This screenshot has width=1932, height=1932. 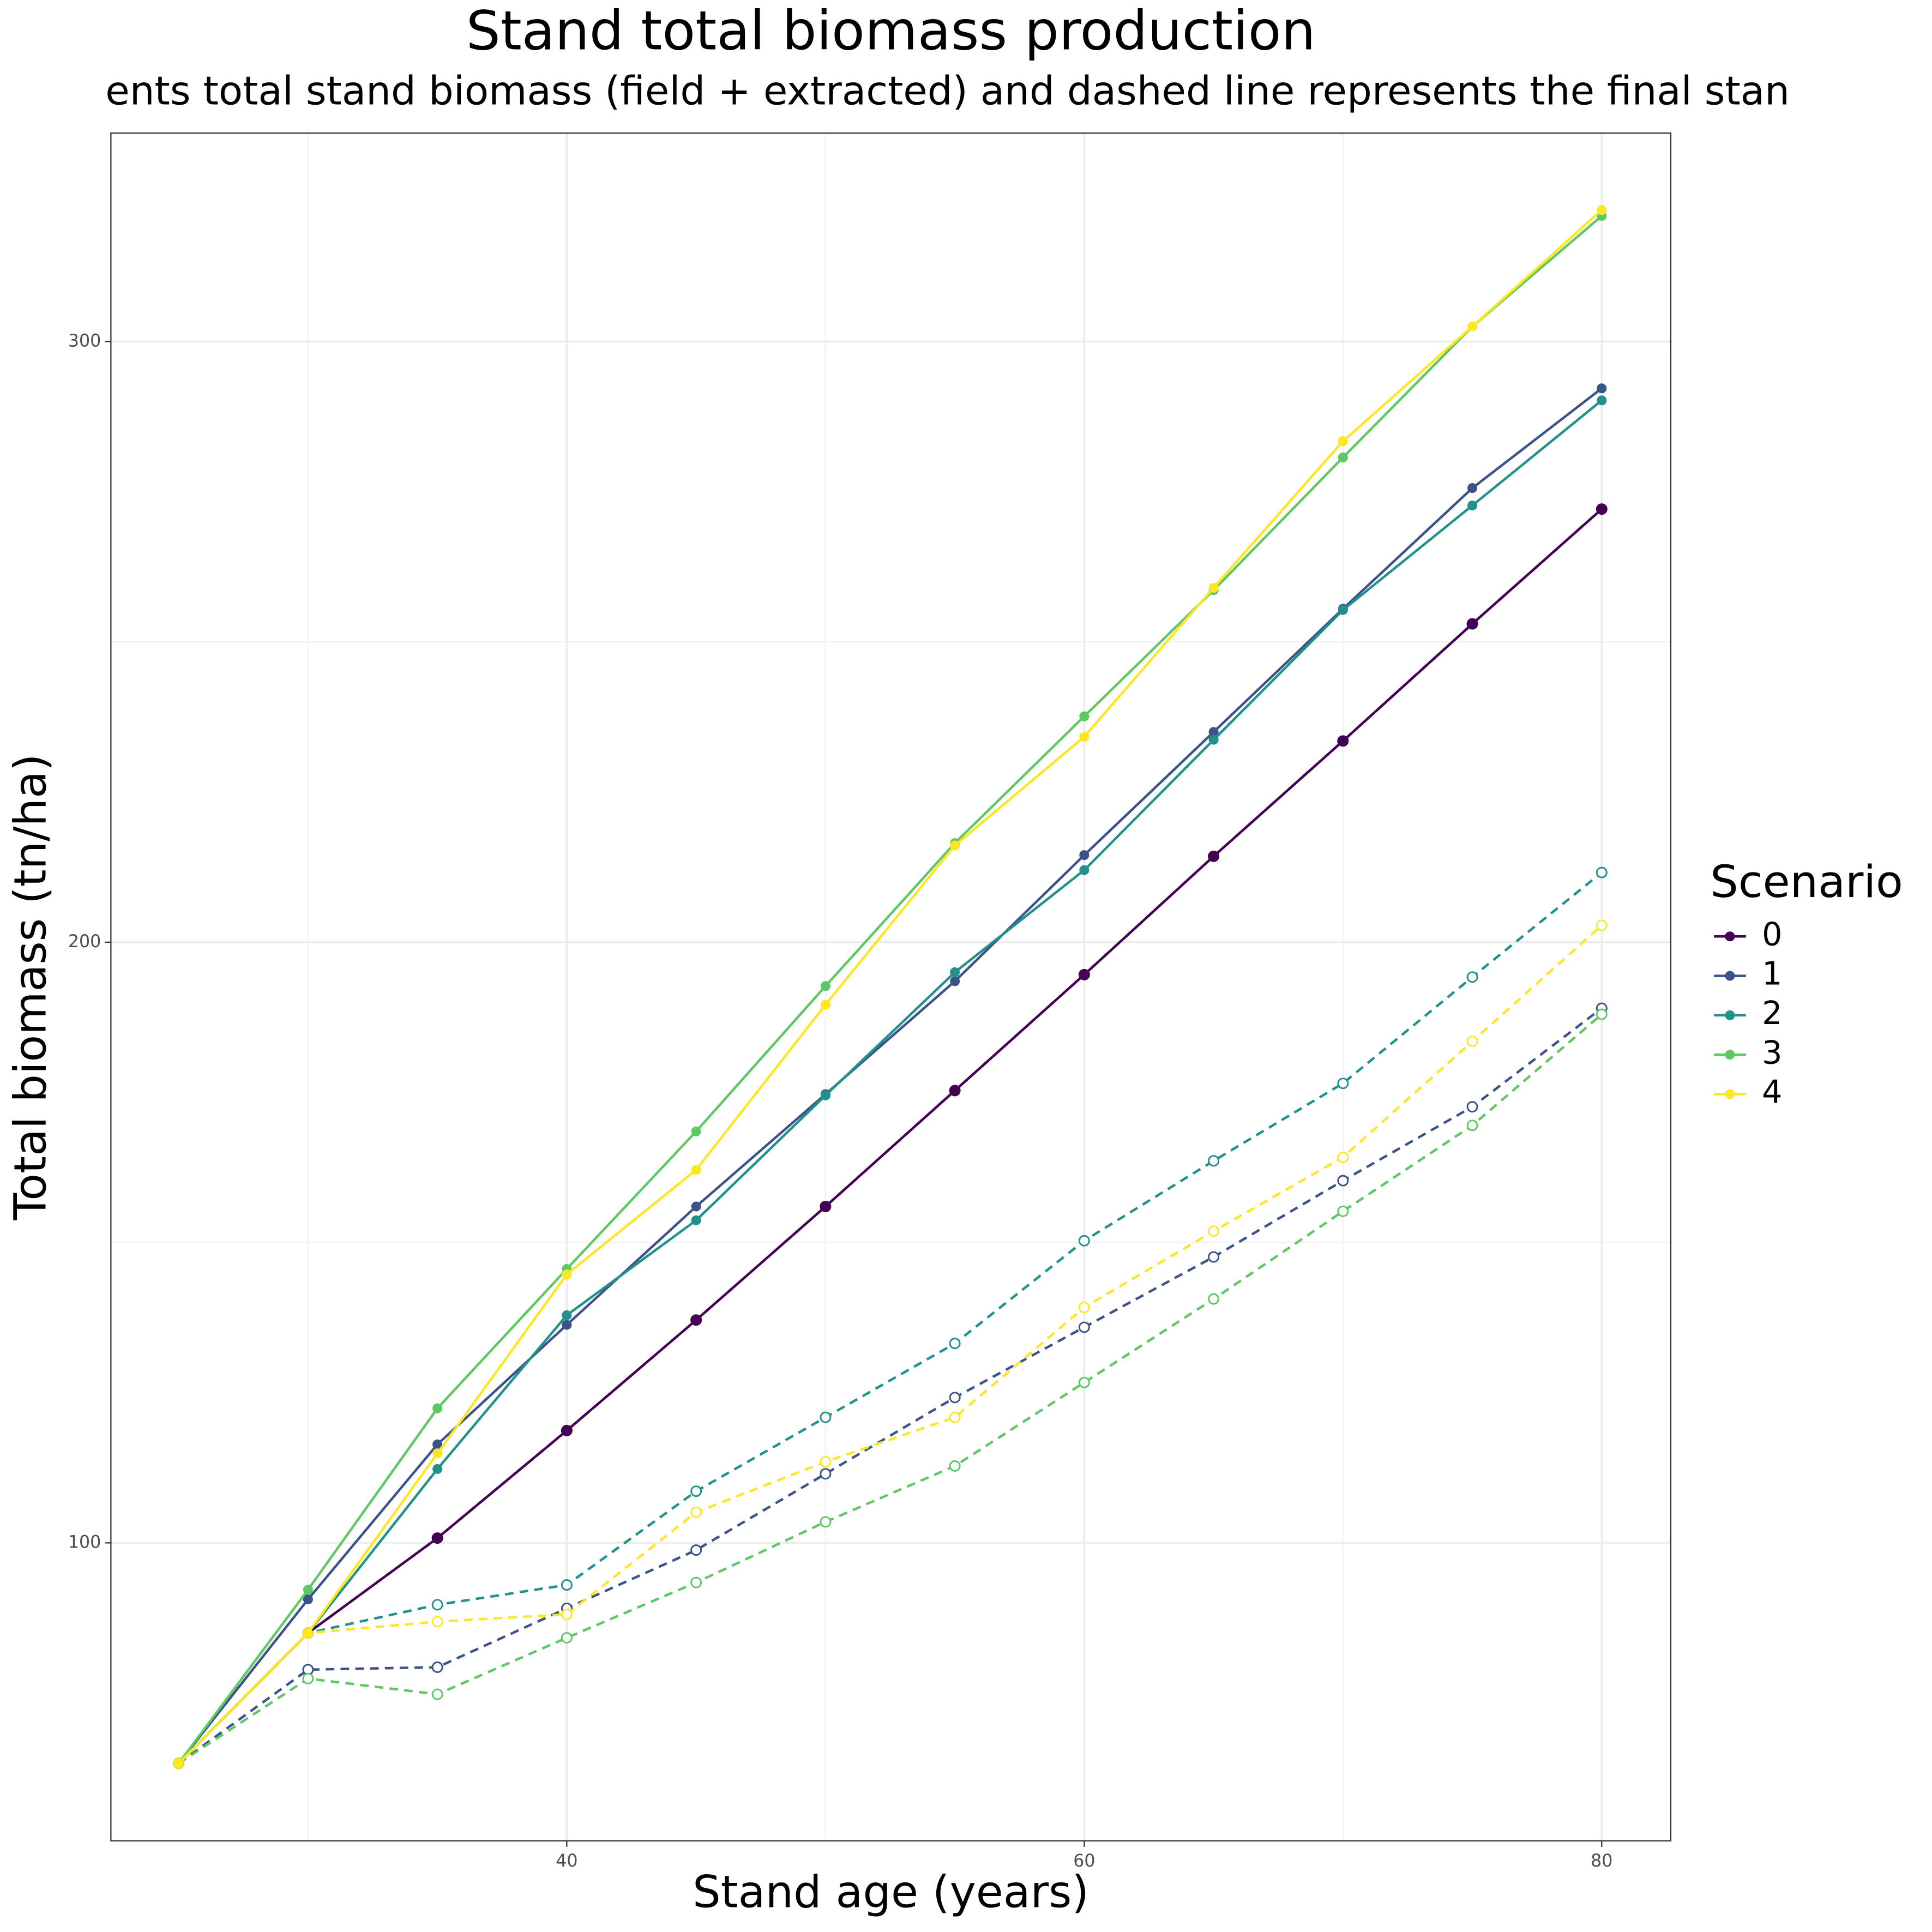 I want to click on x-axis-label: Stand age (years), so click(x=891, y=1892).